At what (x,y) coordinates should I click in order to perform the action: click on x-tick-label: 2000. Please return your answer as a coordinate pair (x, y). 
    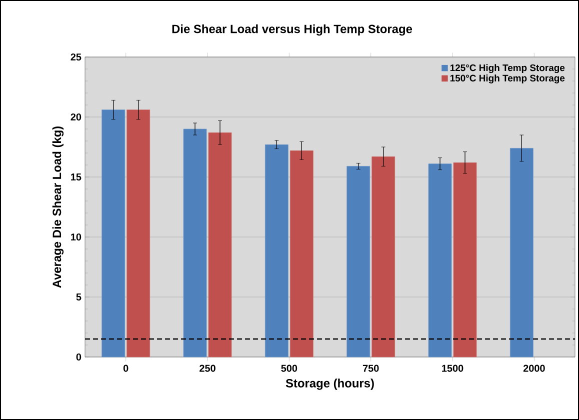
    Looking at the image, I should click on (534, 368).